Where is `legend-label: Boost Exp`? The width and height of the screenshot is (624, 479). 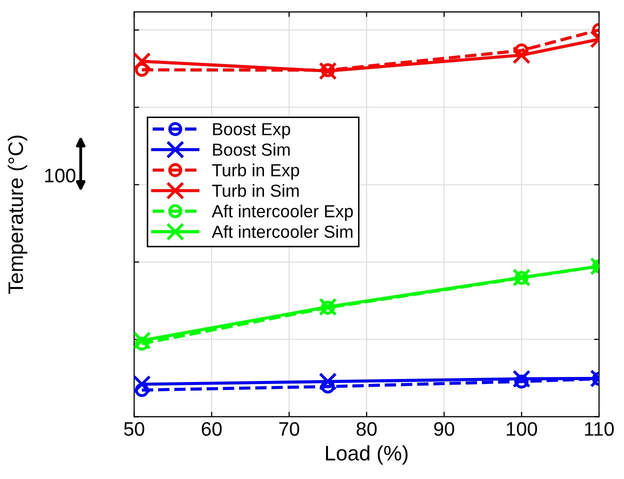 legend-label: Boost Exp is located at coordinates (251, 131).